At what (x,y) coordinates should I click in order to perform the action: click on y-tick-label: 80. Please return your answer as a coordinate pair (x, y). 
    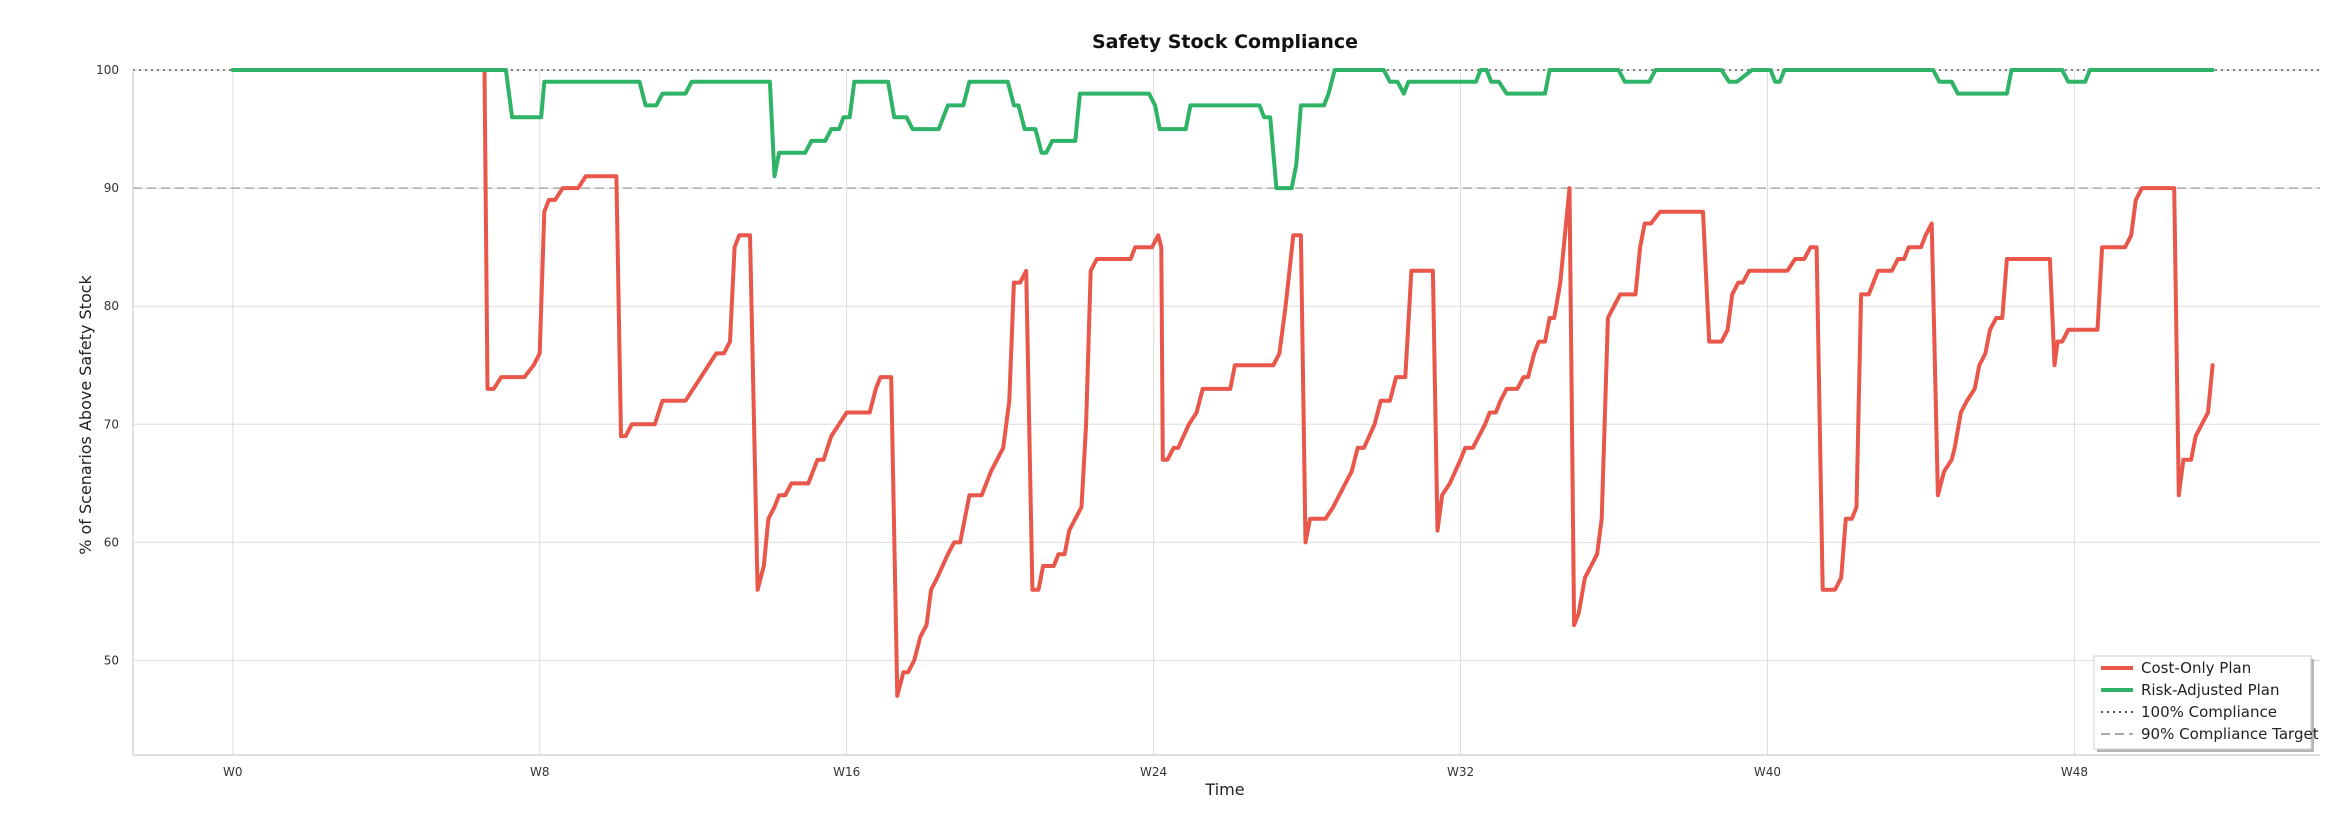
    Looking at the image, I should click on (111, 306).